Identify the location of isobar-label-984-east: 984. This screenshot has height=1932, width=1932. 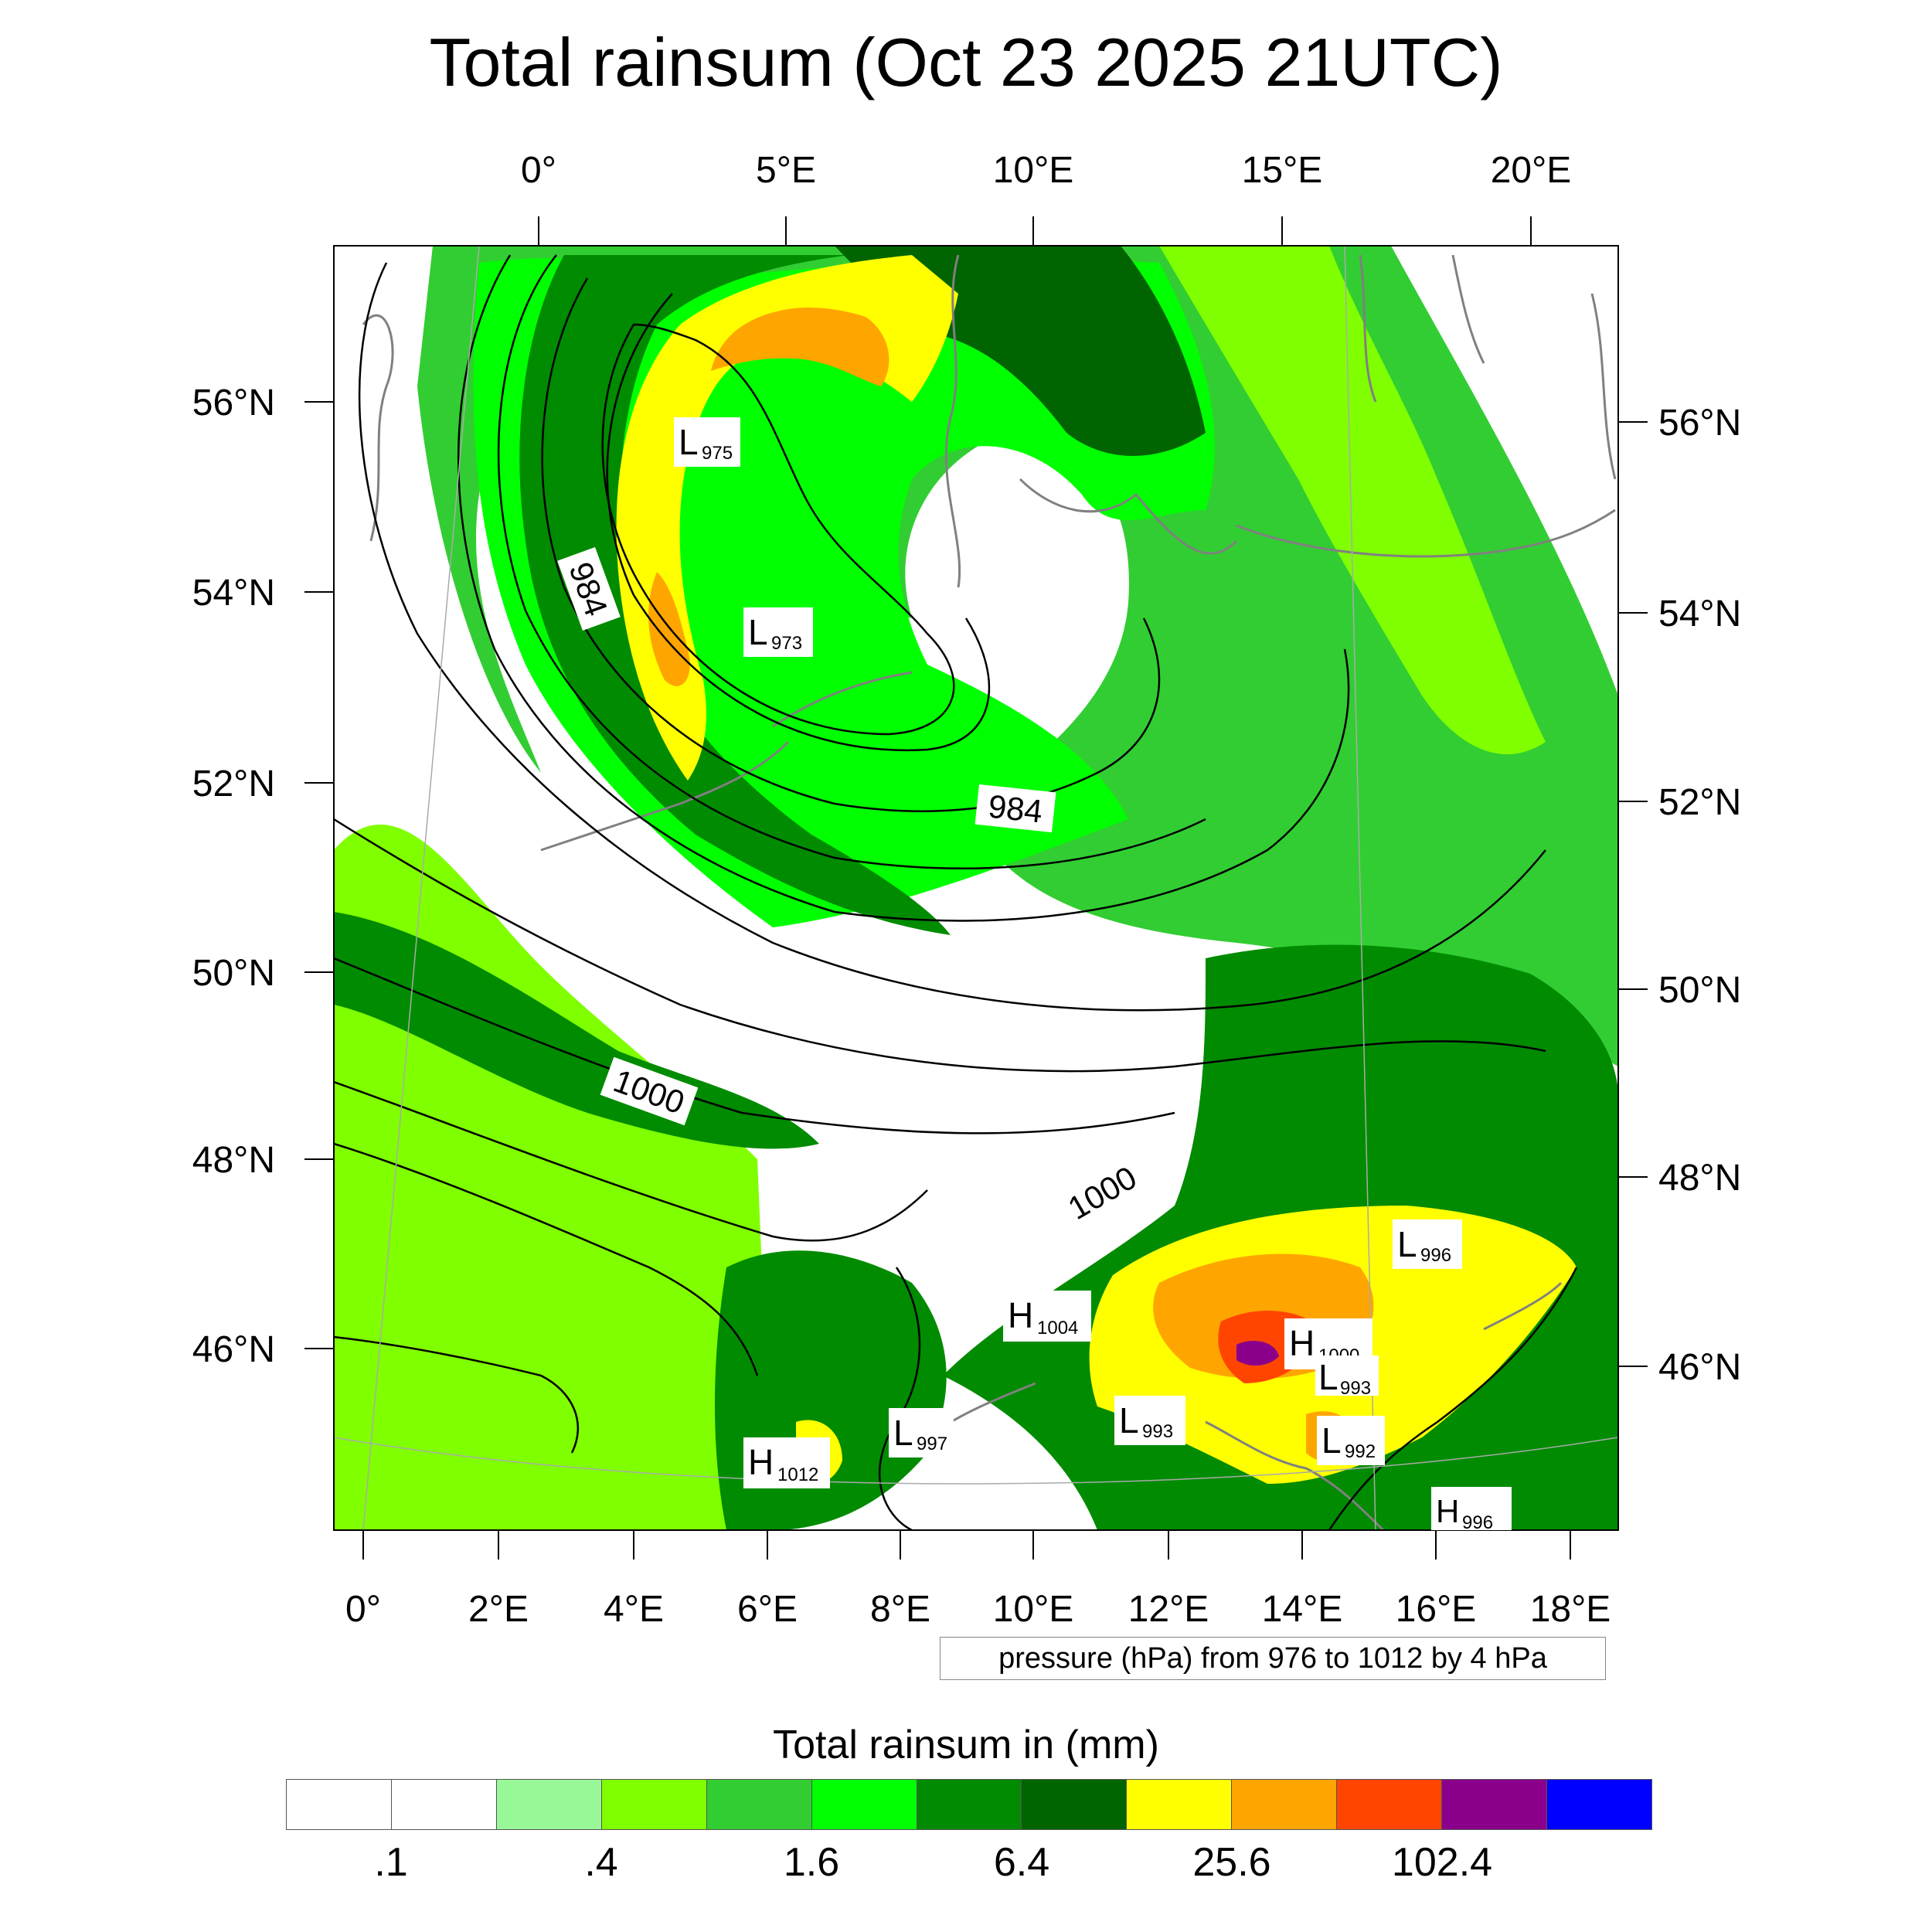
(1015, 808).